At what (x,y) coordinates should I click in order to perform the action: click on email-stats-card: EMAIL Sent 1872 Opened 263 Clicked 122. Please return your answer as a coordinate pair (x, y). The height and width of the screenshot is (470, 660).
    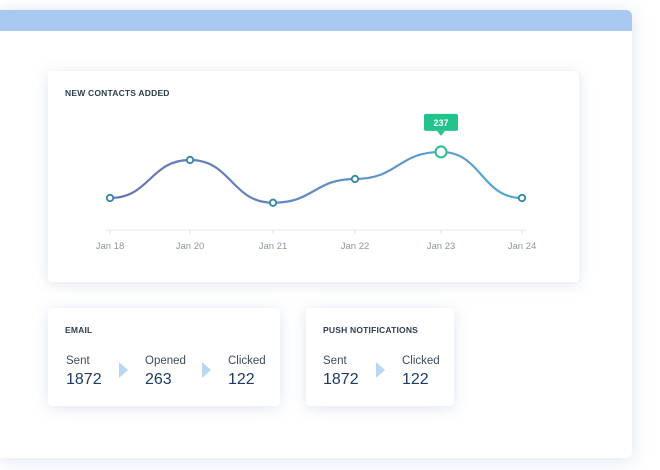
    Looking at the image, I should click on (164, 357).